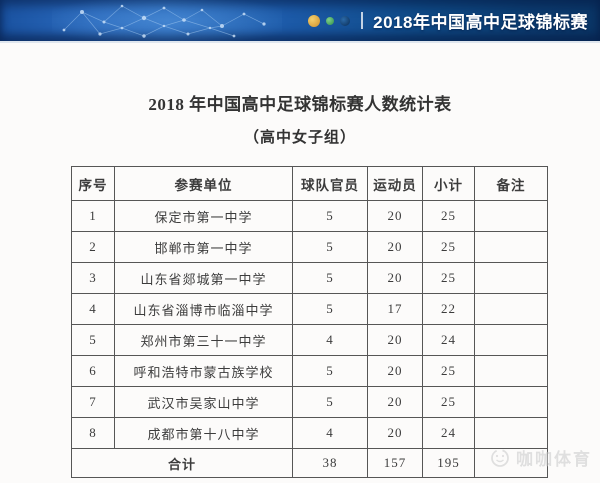  I want to click on table-row: 6 呼和浩特市蒙古族学校 5 20 25, so click(309, 371).